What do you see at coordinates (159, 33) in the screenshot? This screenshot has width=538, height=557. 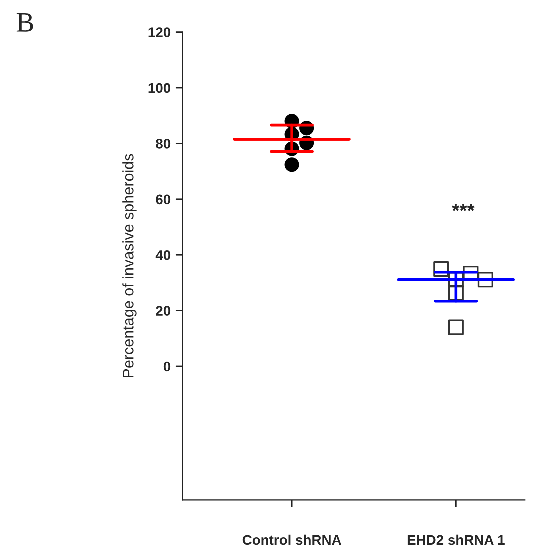 I see `y-tick-label: 120` at bounding box center [159, 33].